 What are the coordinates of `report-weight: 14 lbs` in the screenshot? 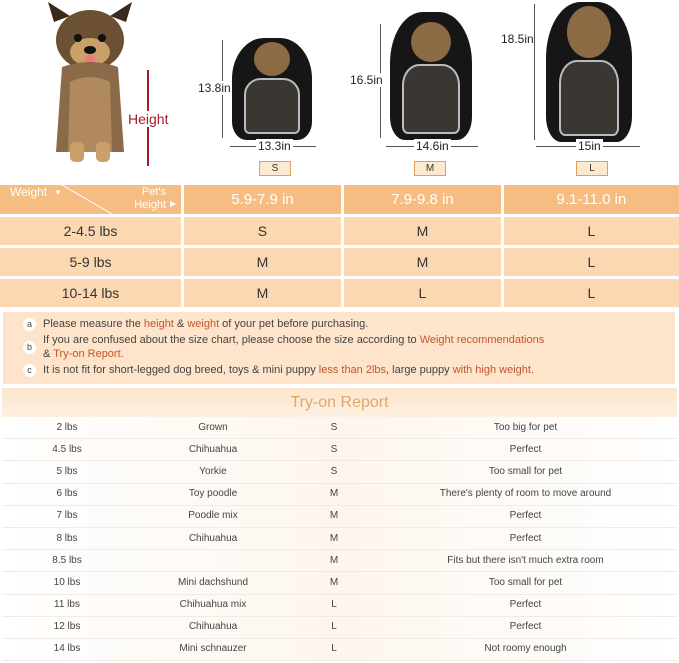 It's located at (67, 649).